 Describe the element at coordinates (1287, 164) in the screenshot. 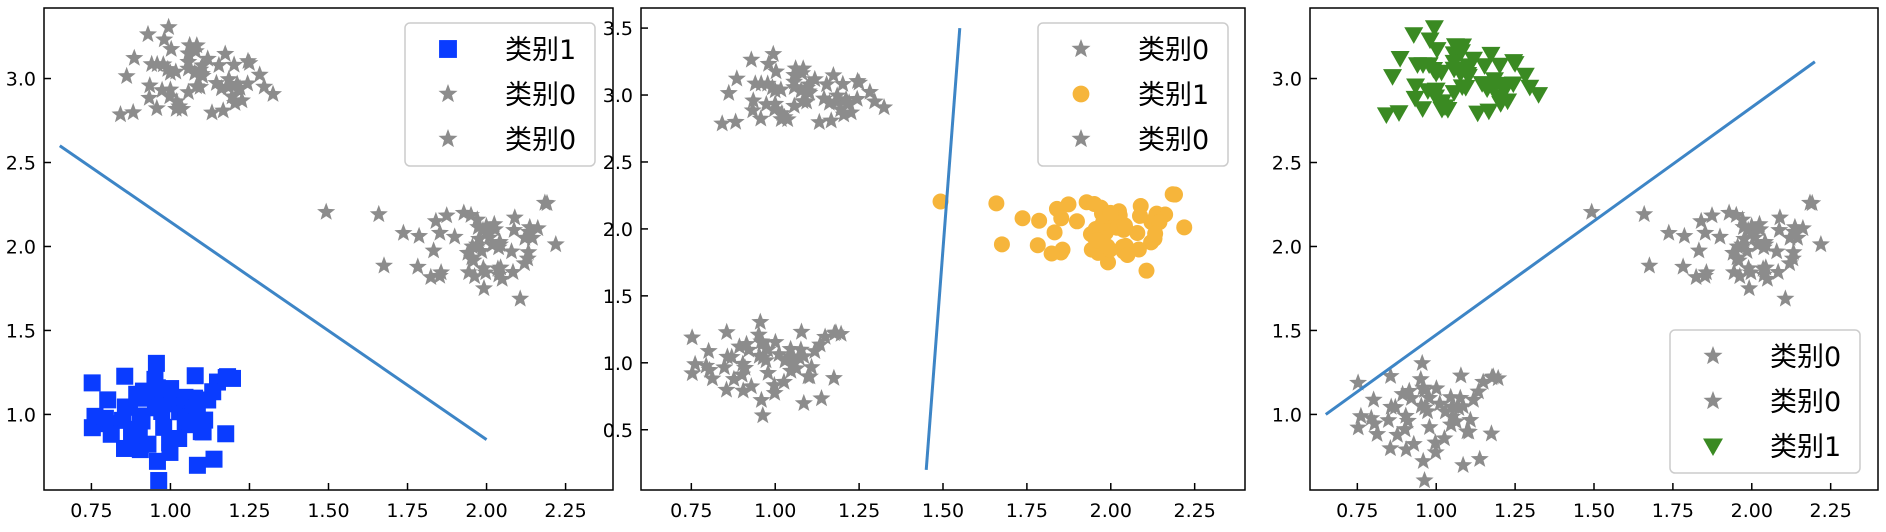

I see `y-tick-label: 2.5` at that location.